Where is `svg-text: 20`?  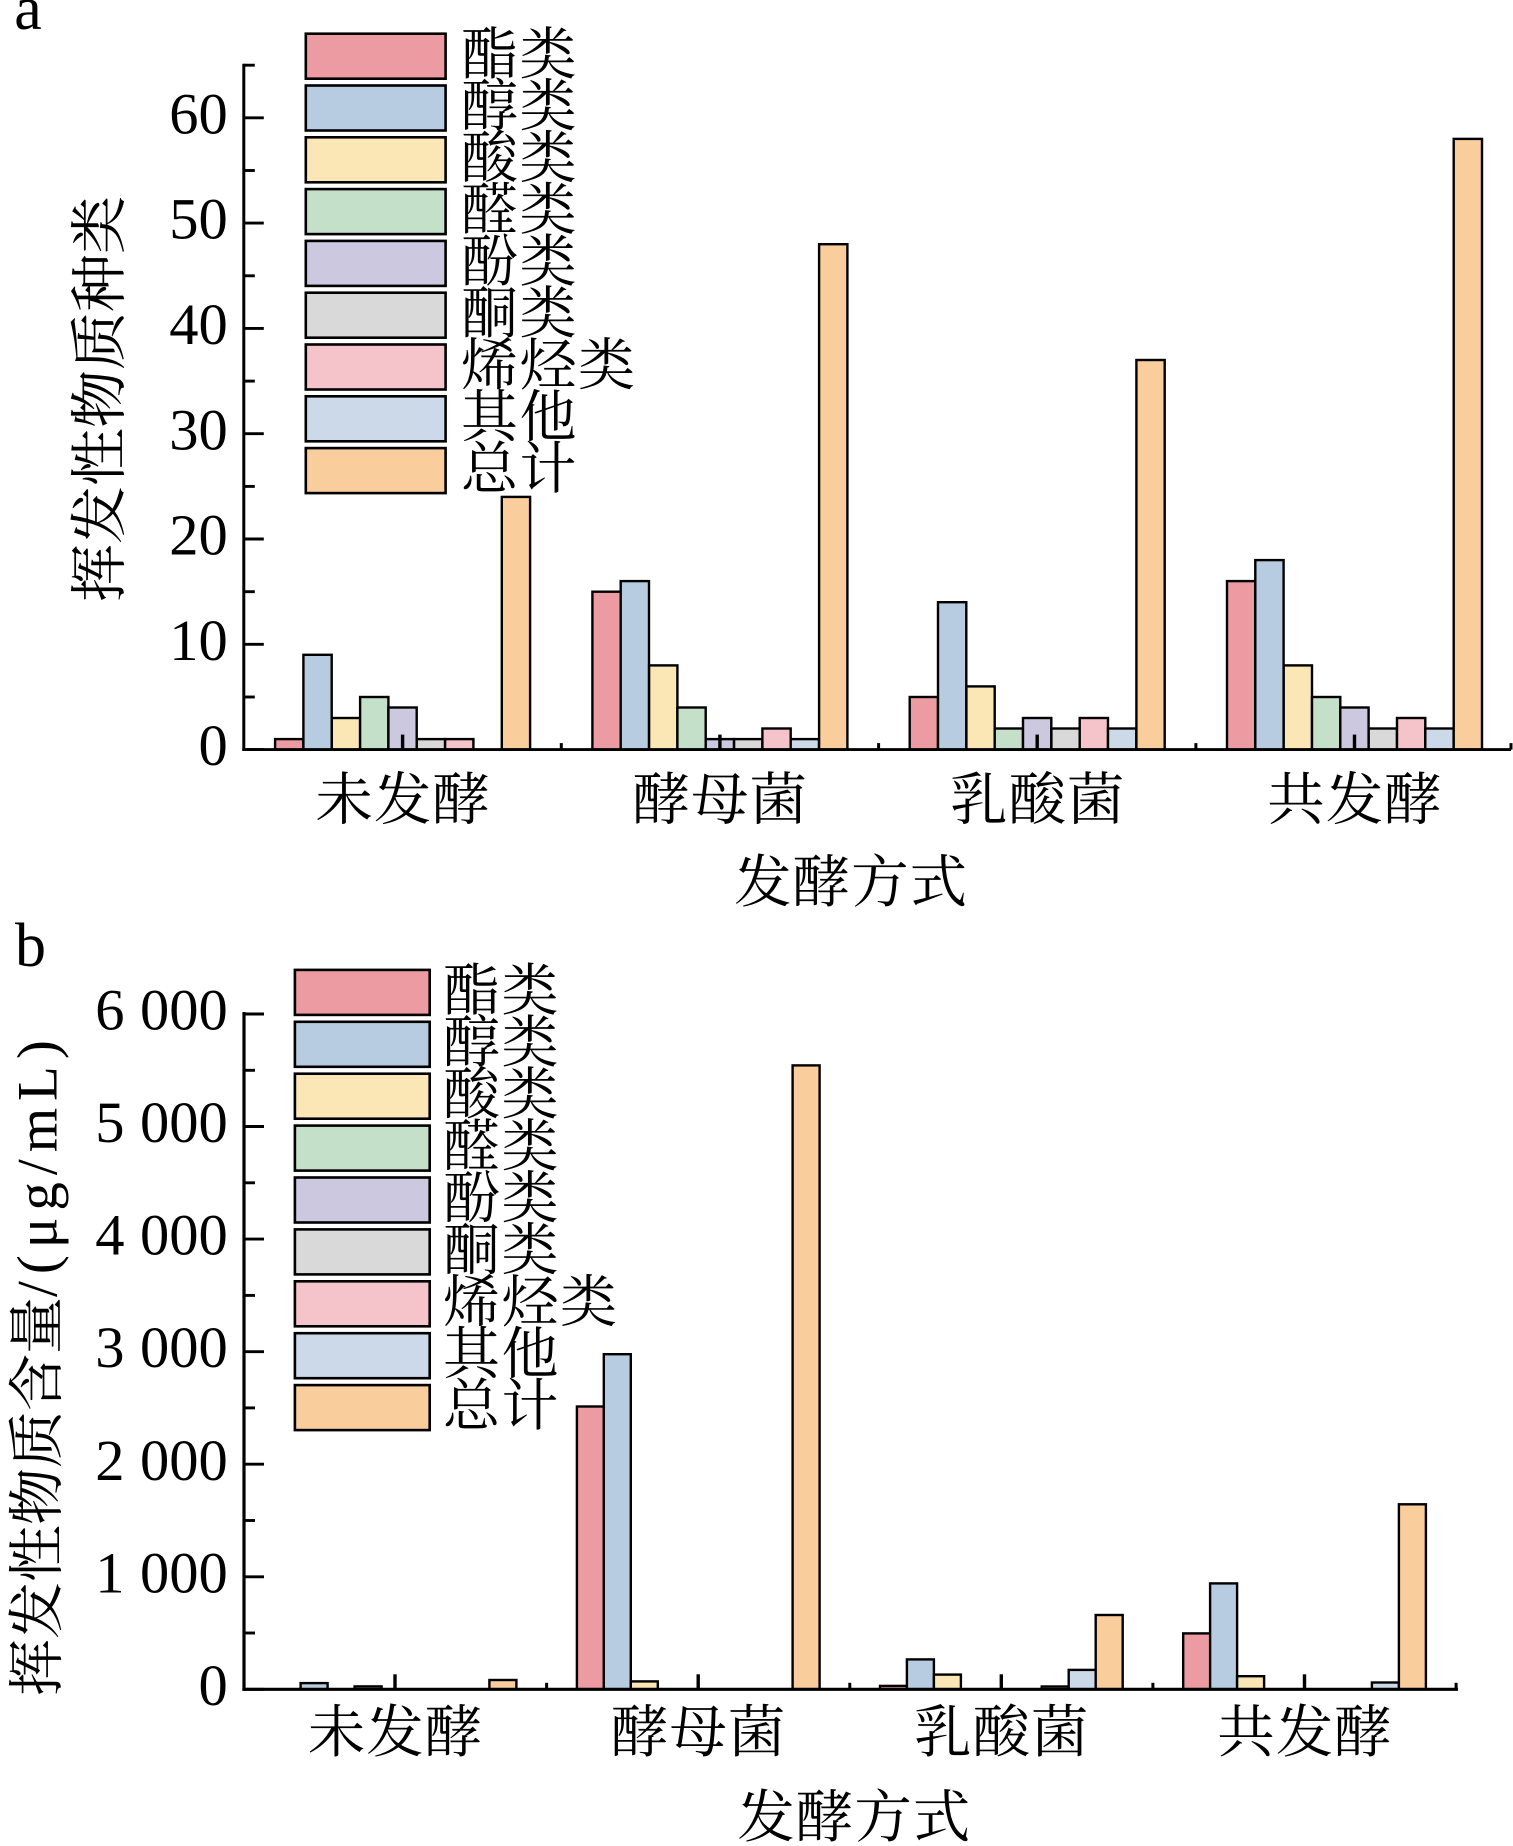 svg-text: 20 is located at coordinates (198, 535).